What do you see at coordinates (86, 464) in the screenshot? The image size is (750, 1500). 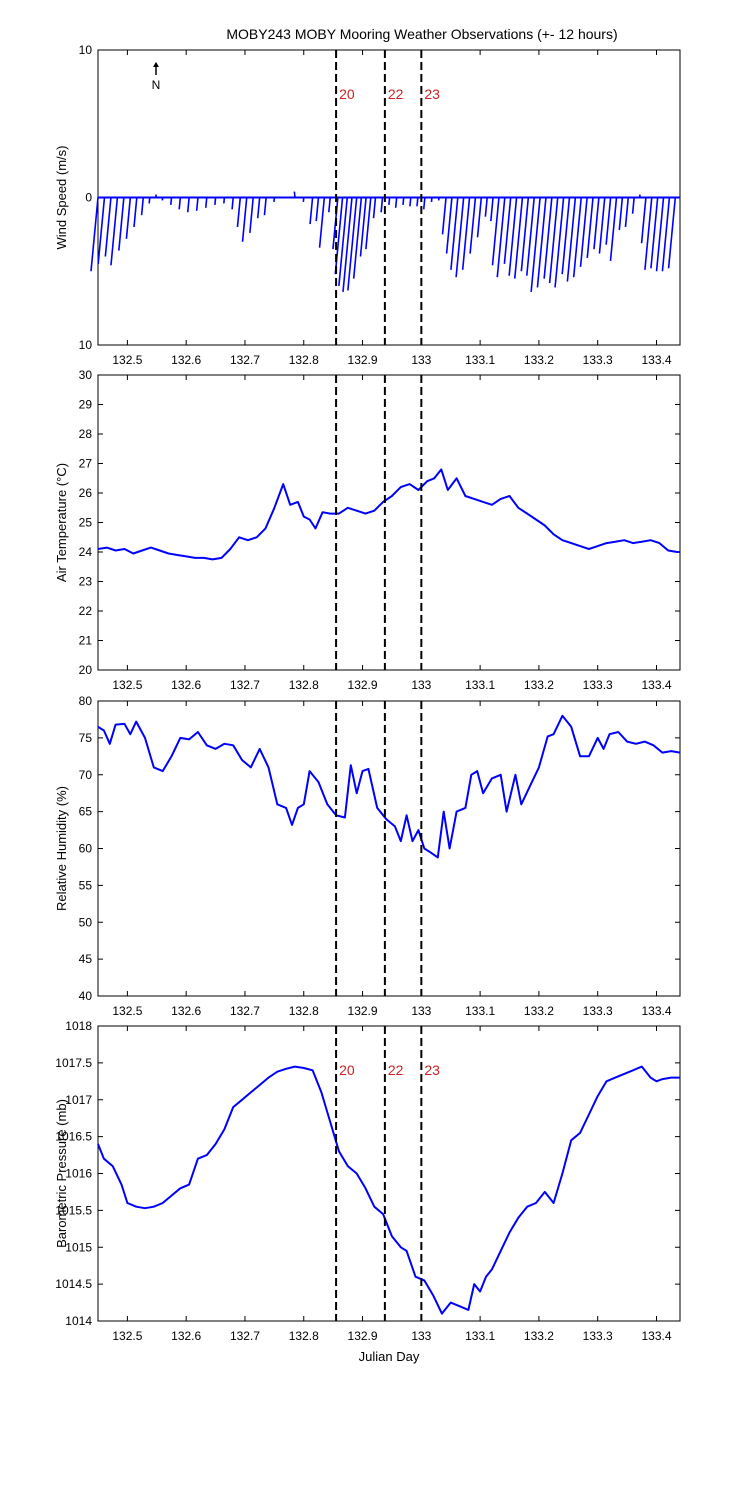 I see `y-tick-label: 27` at bounding box center [86, 464].